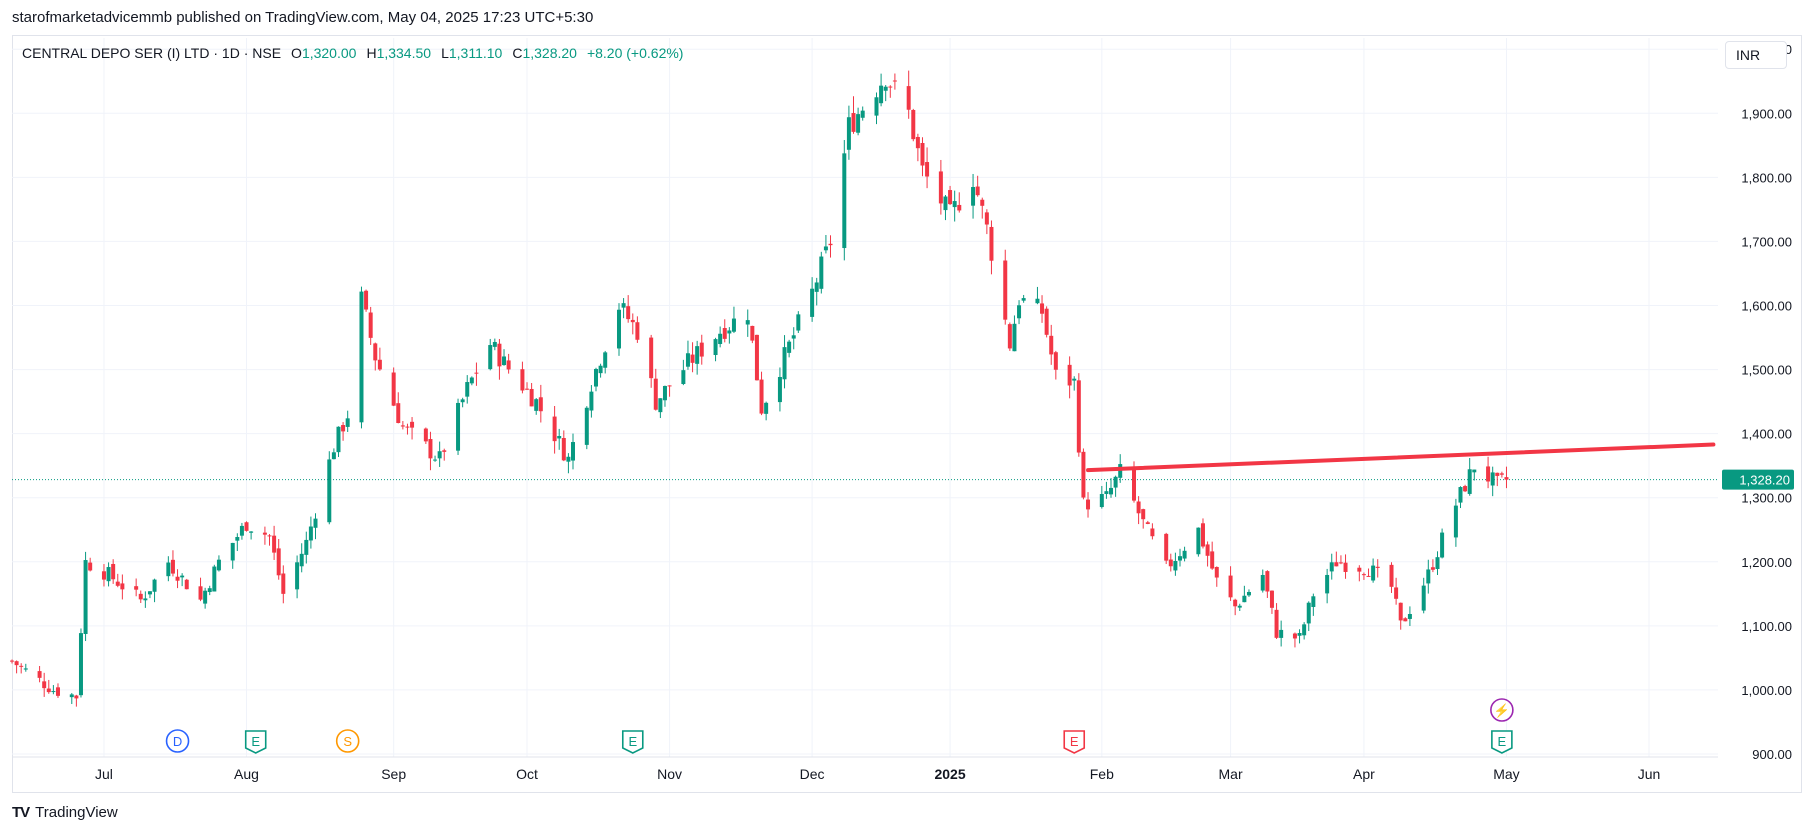 The width and height of the screenshot is (1814, 836). What do you see at coordinates (1506, 774) in the screenshot?
I see `x-tick-label: May` at bounding box center [1506, 774].